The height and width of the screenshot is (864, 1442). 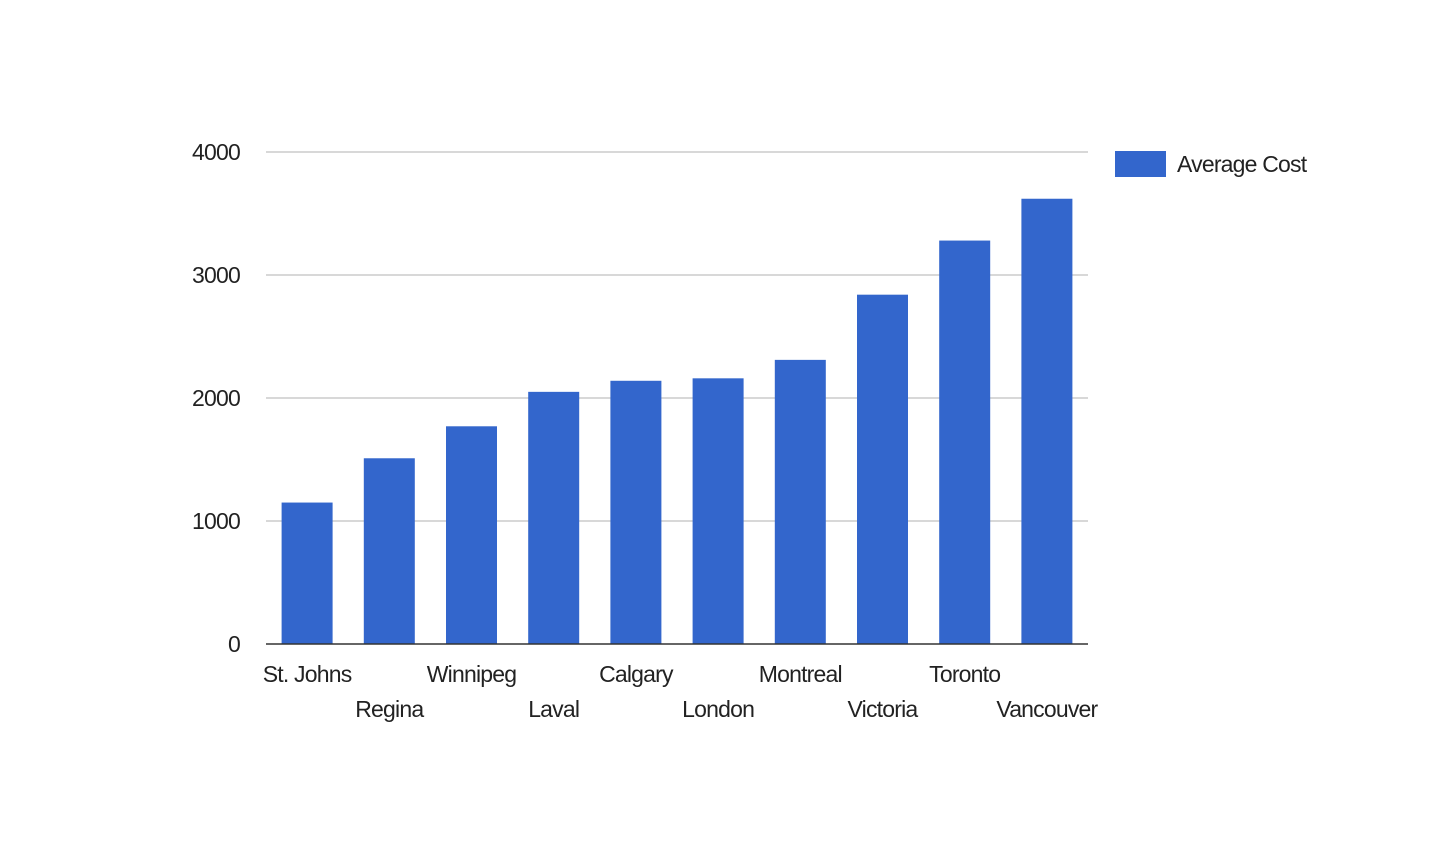 What do you see at coordinates (554, 517) in the screenshot?
I see `bar-laval` at bounding box center [554, 517].